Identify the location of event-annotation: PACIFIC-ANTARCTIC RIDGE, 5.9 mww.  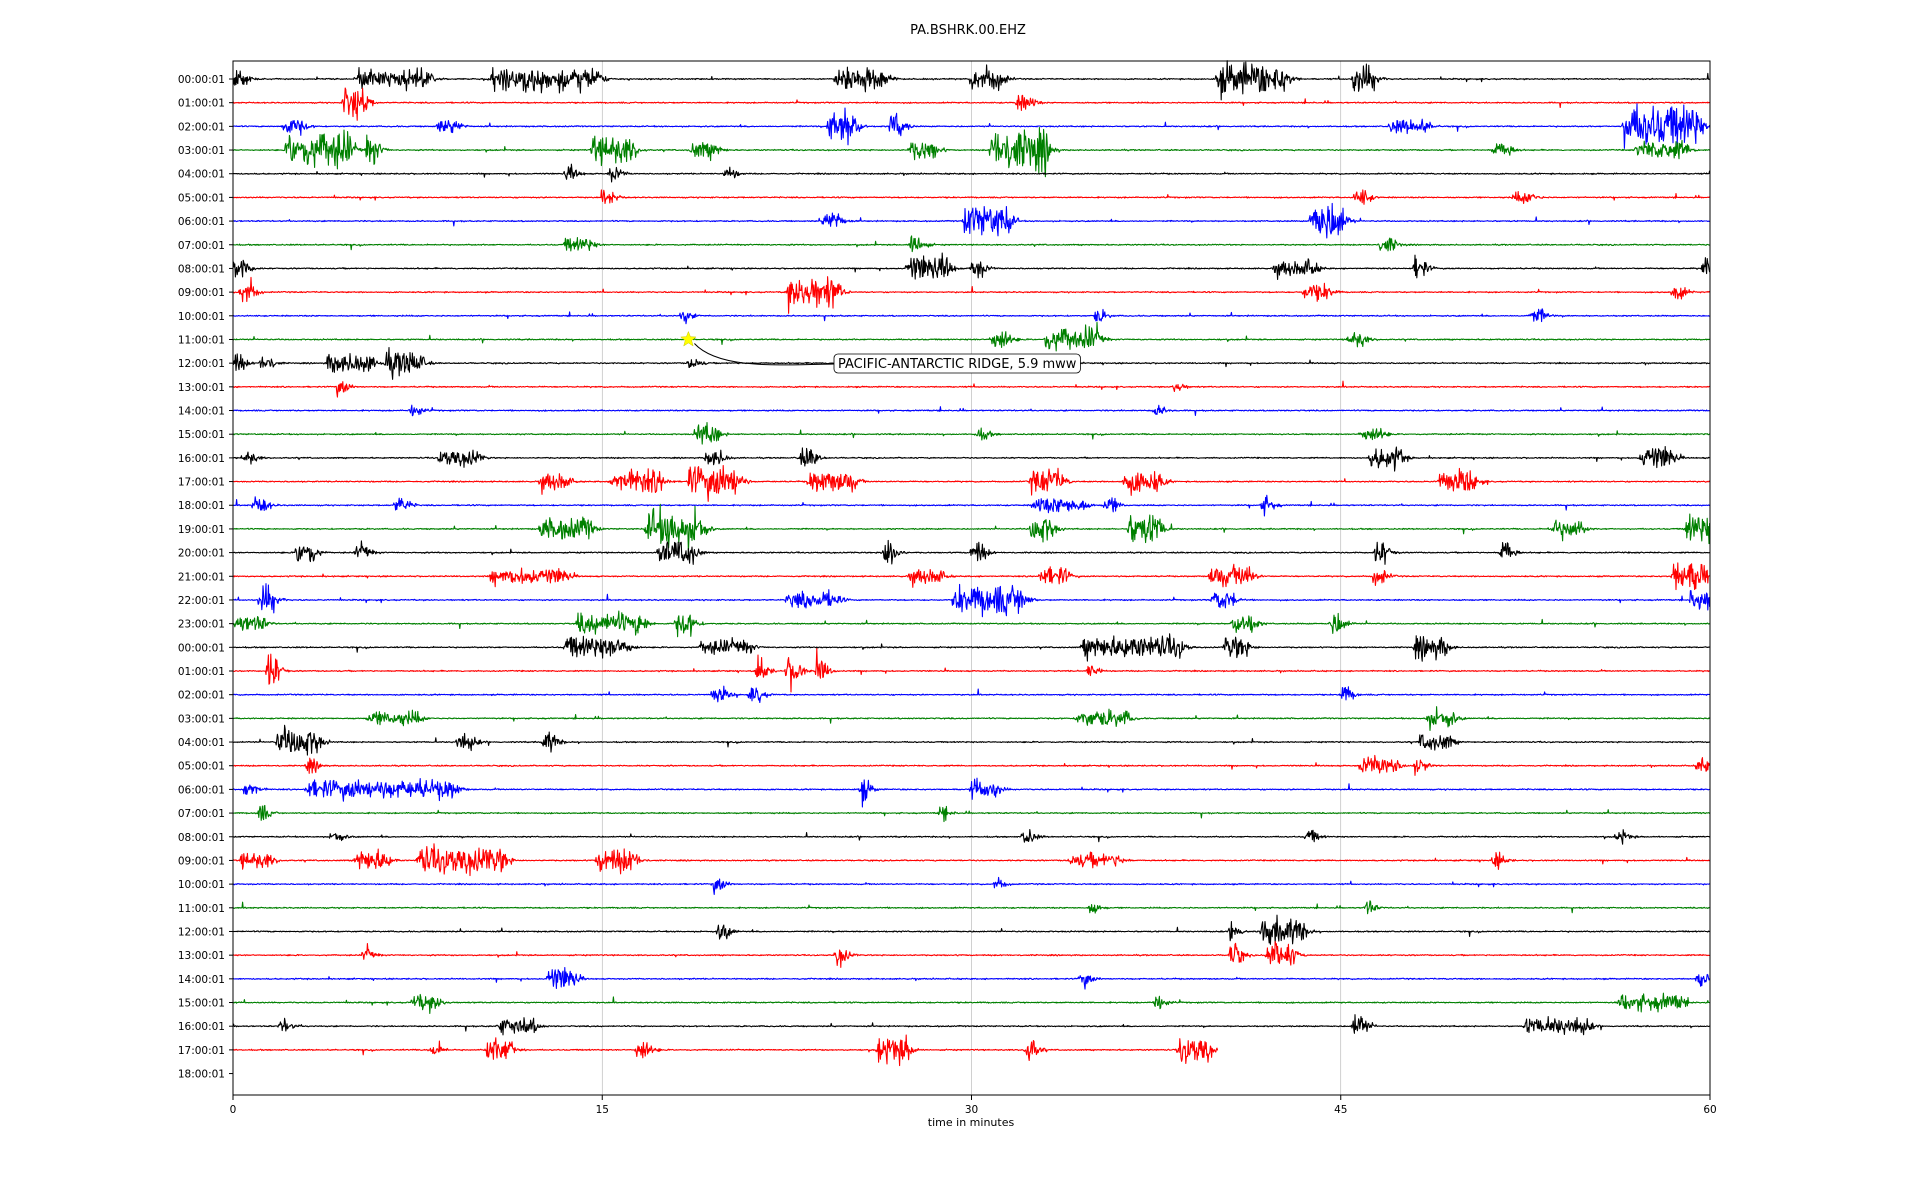
(880, 352).